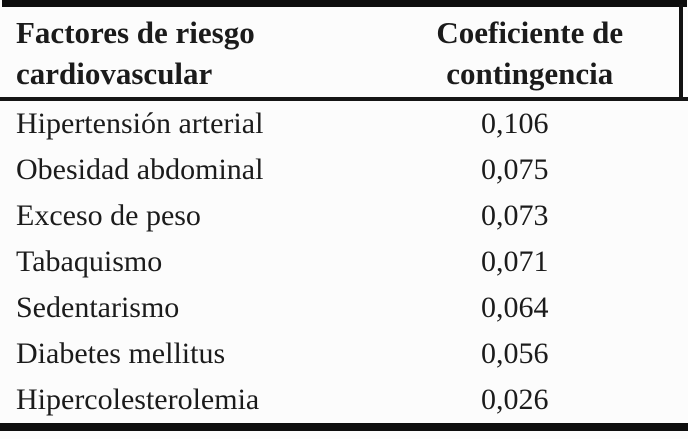 This screenshot has width=688, height=439. What do you see at coordinates (344, 400) in the screenshot?
I see `table-row: Hipercolesterolemia 0,026` at bounding box center [344, 400].